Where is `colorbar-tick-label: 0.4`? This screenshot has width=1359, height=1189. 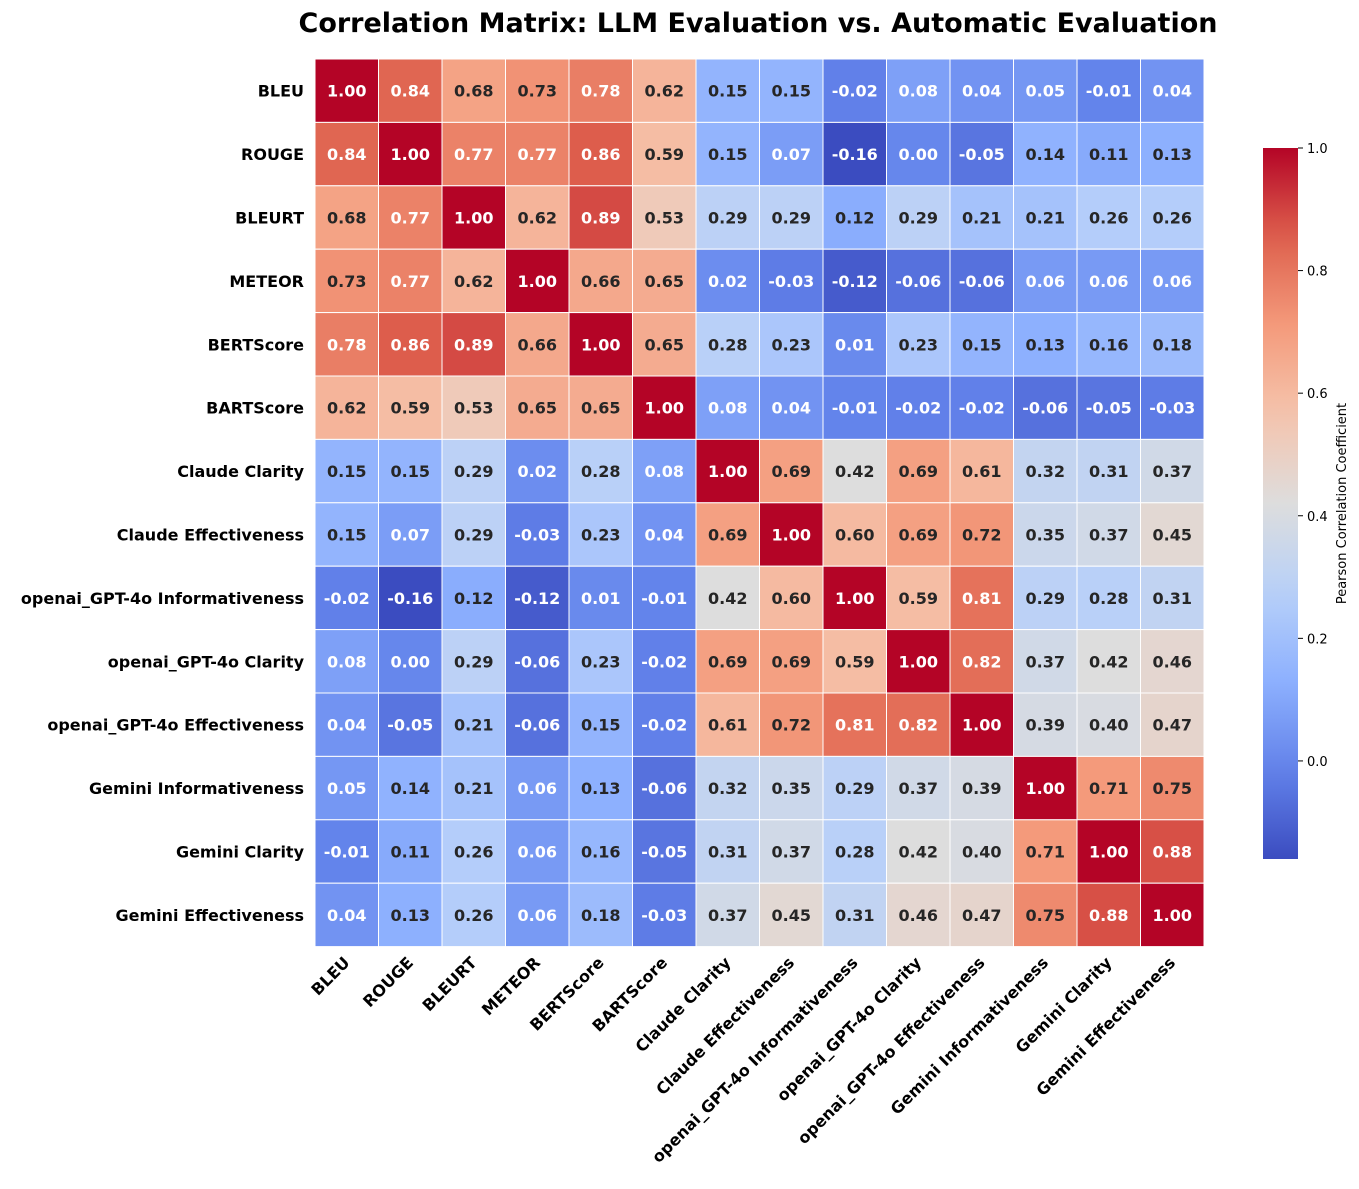
colorbar-tick-label: 0.4 is located at coordinates (1317, 517).